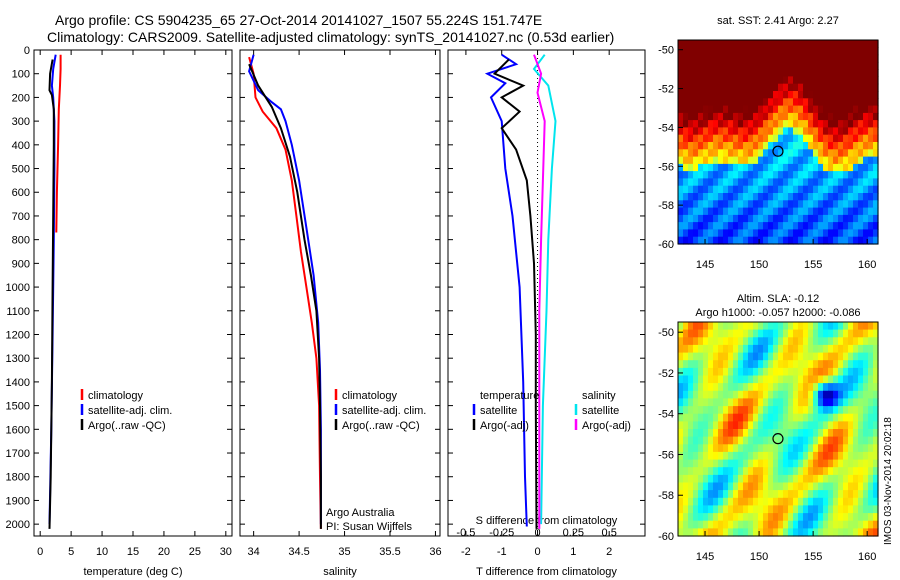 The image size is (900, 580). What do you see at coordinates (18, 335) in the screenshot?
I see `y-tick-label: 1200` at bounding box center [18, 335].